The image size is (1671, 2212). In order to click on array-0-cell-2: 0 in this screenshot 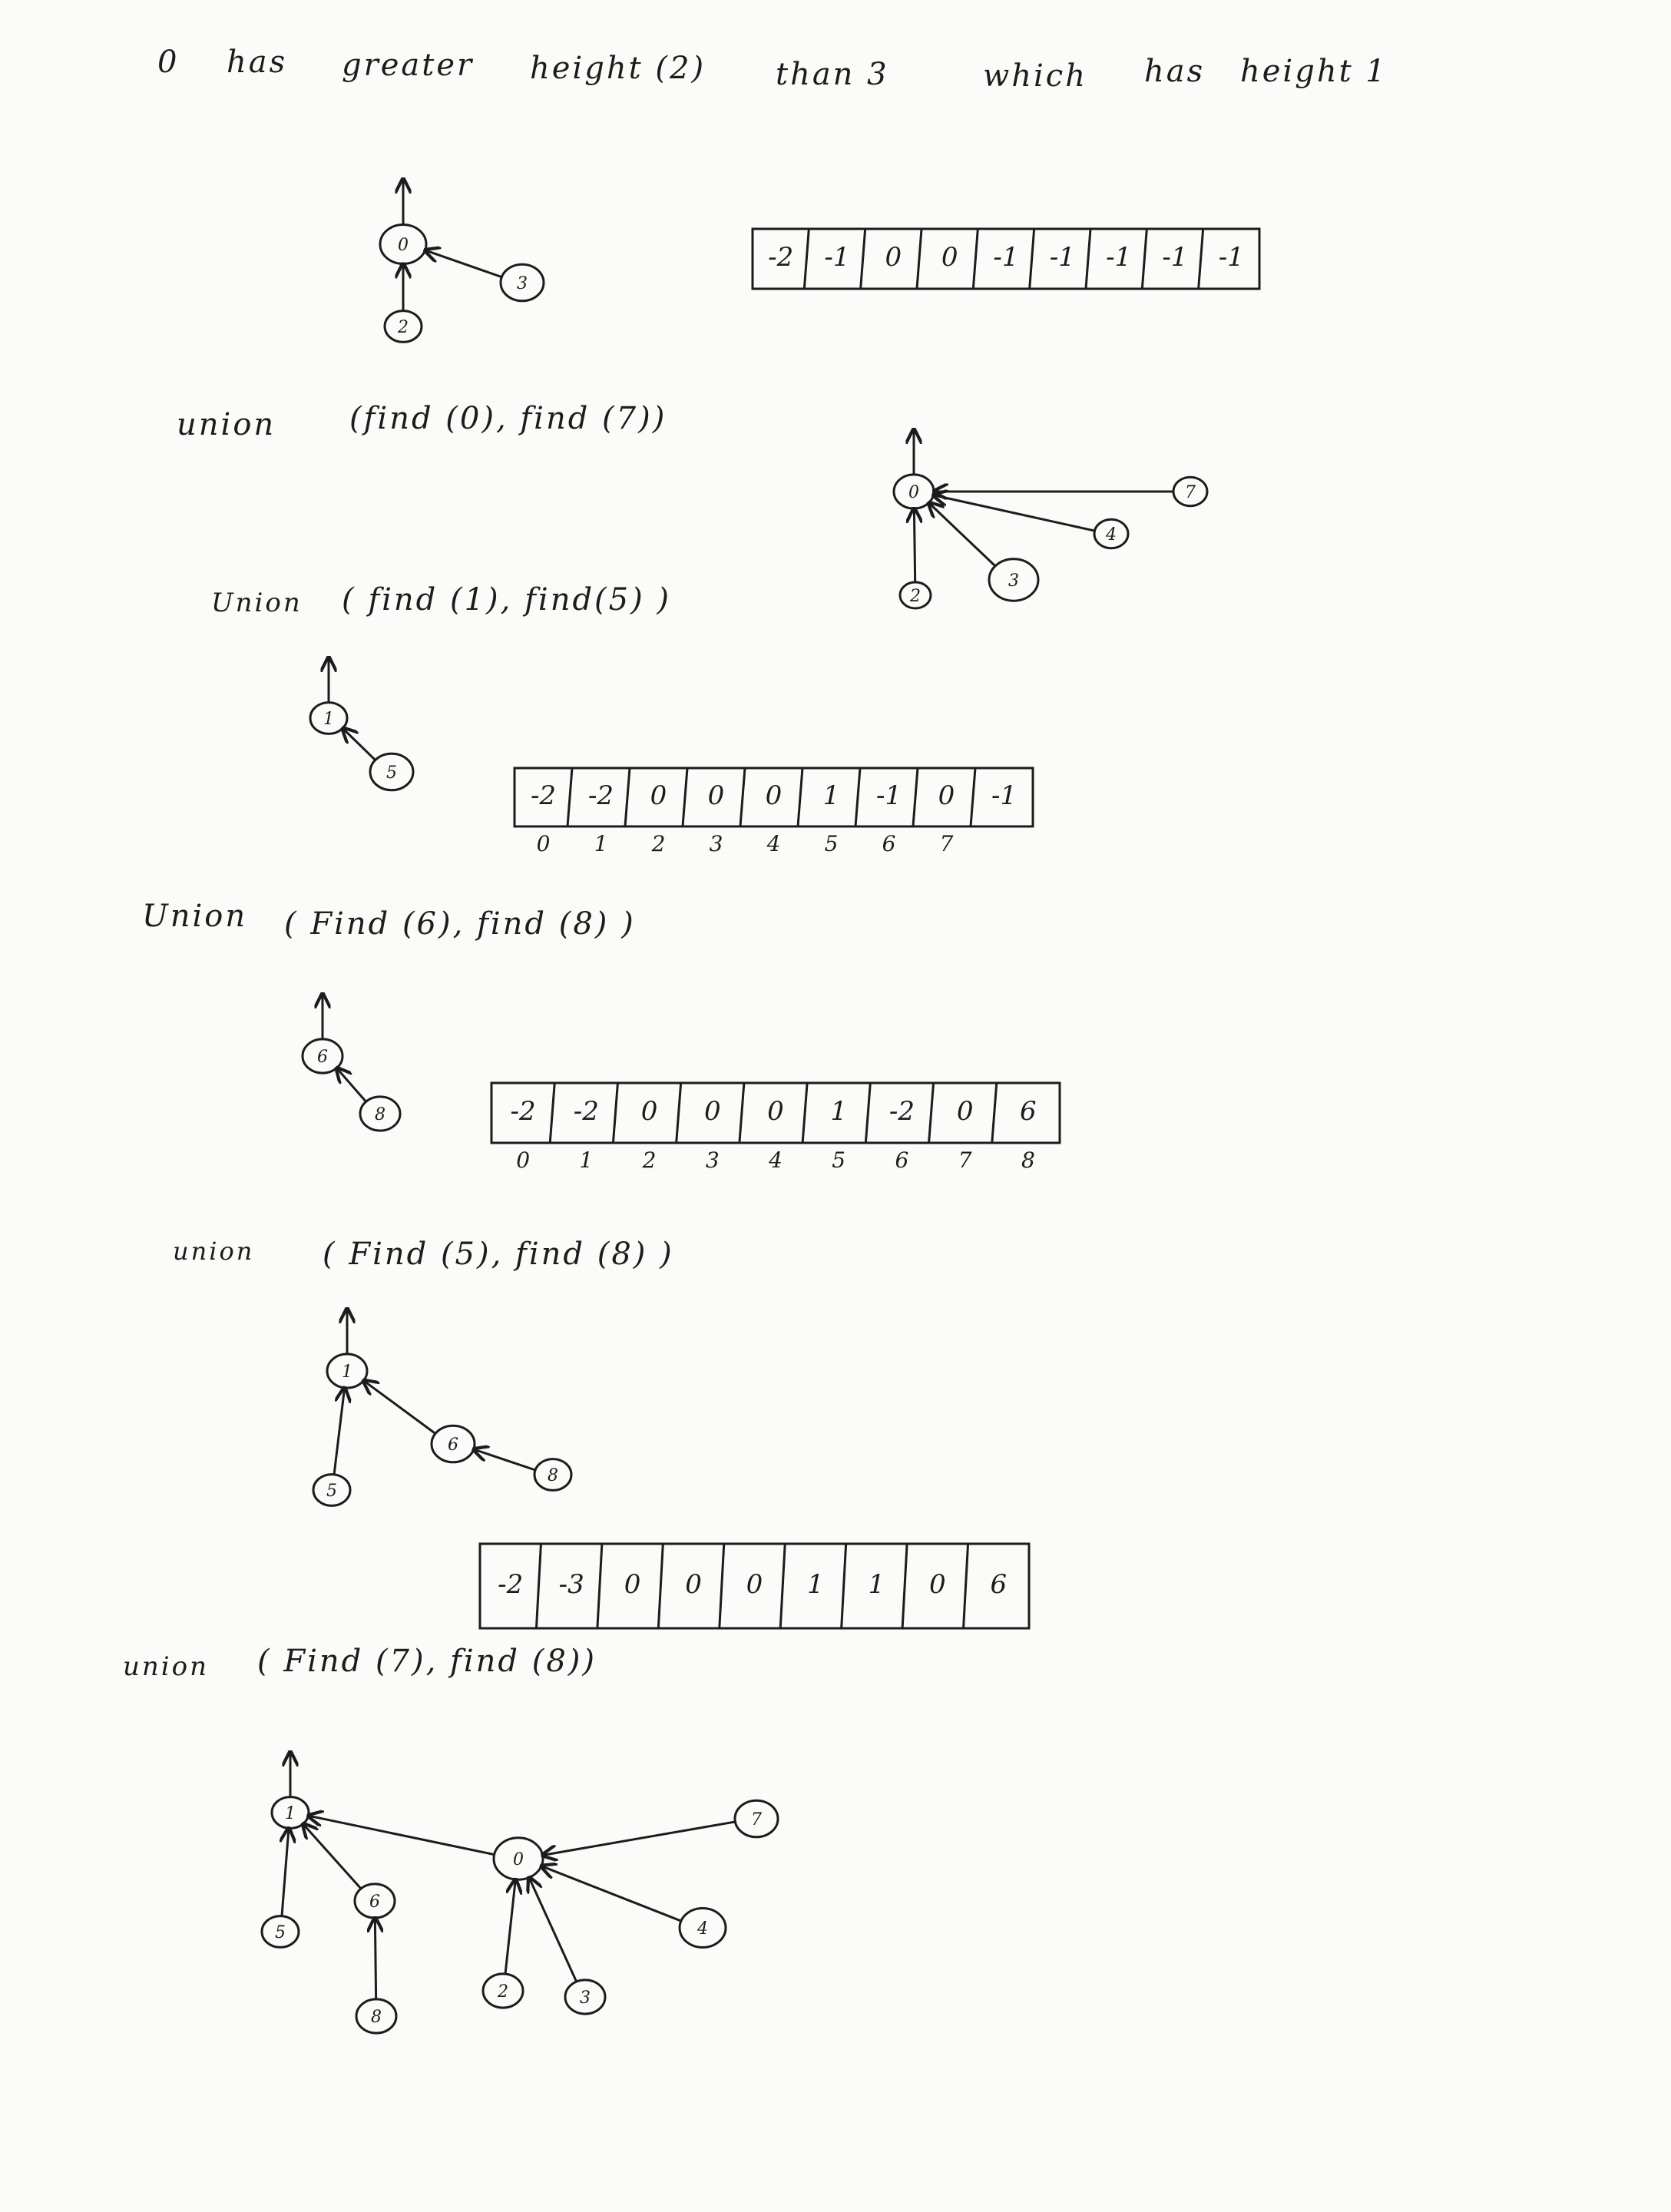, I will do `click(893, 257)`.